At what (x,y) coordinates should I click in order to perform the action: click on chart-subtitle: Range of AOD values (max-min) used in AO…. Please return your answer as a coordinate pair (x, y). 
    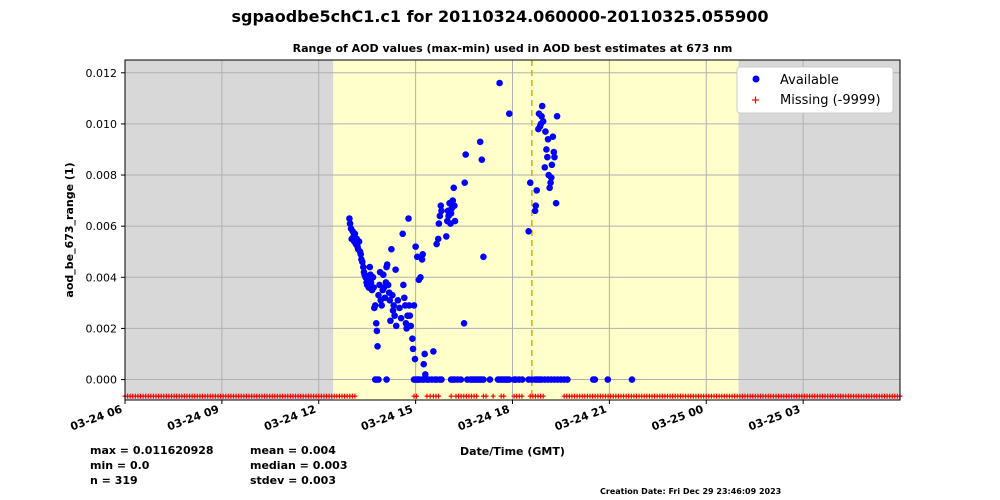
    Looking at the image, I should click on (512, 48).